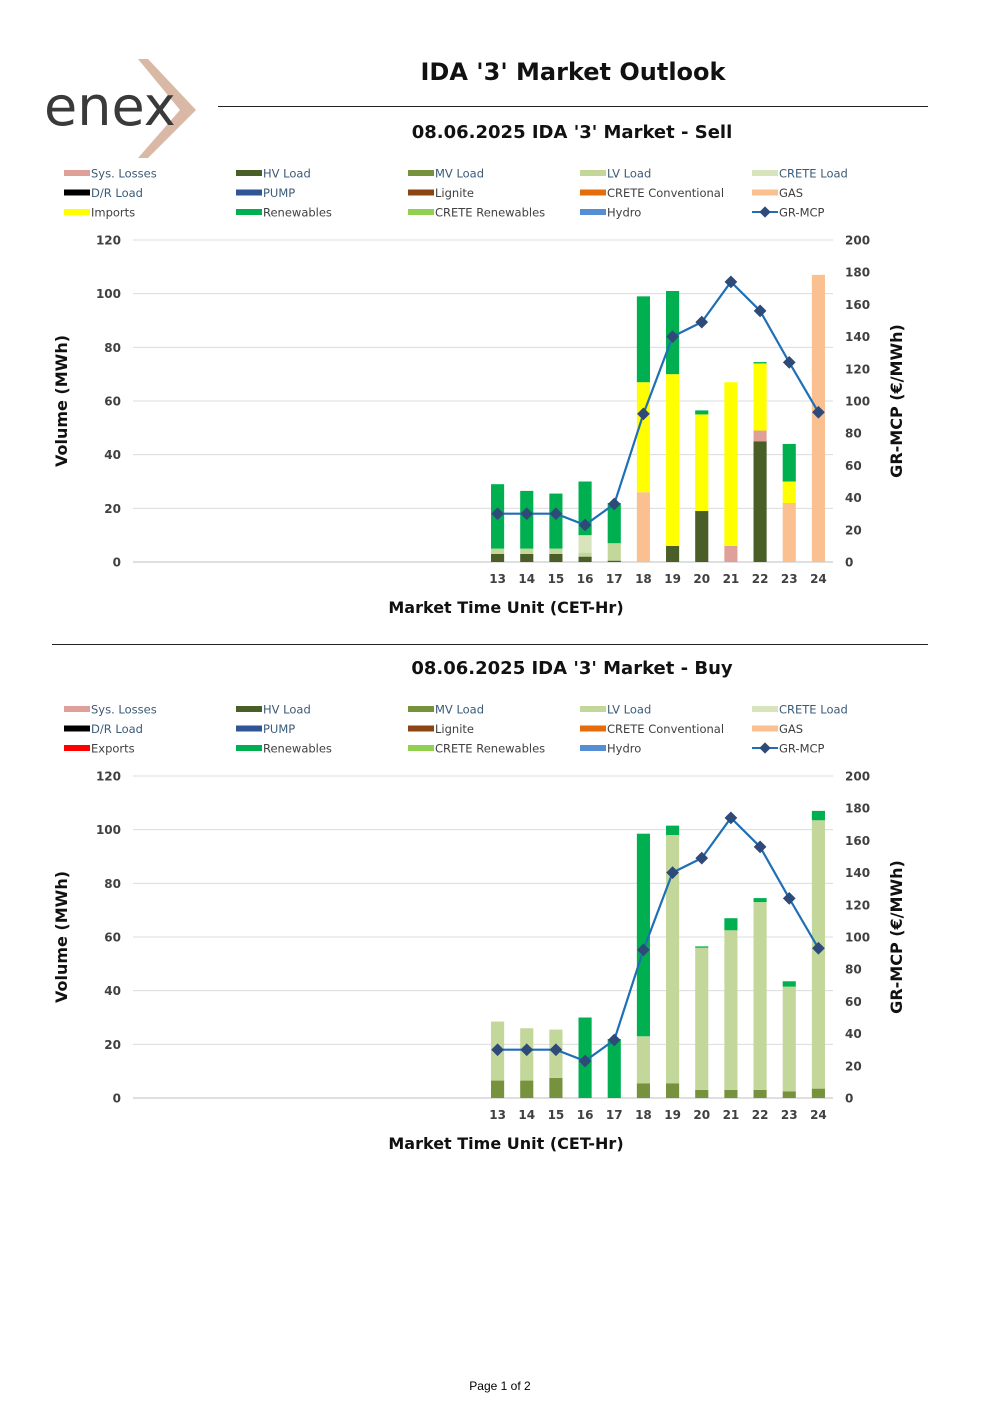 The width and height of the screenshot is (1000, 1415). What do you see at coordinates (665, 193) in the screenshot?
I see `legend-label-crete-conventional: CRETE Conventional` at bounding box center [665, 193].